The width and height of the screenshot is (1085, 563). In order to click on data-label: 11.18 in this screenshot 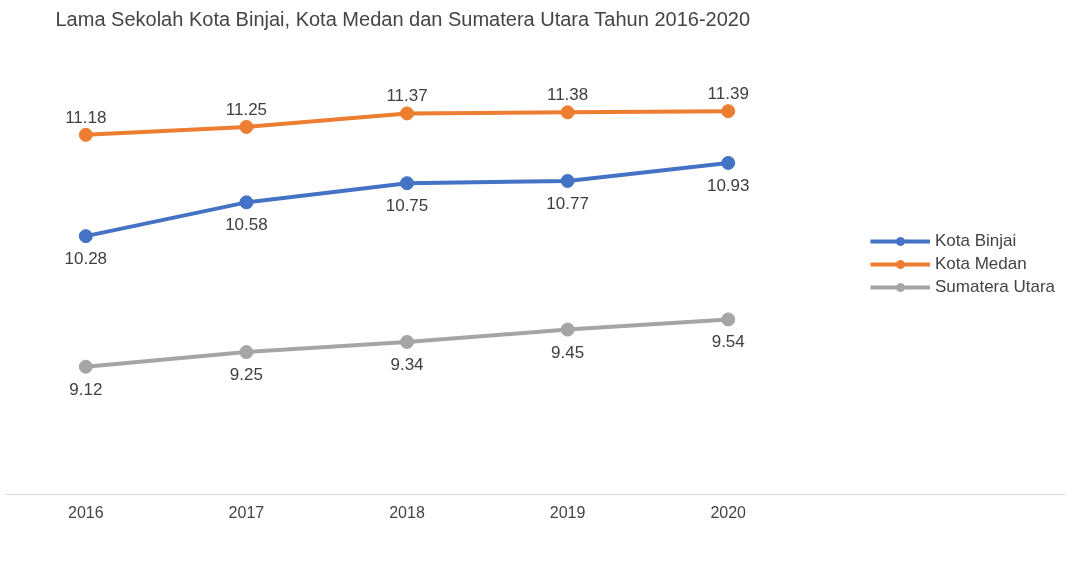, I will do `click(86, 117)`.